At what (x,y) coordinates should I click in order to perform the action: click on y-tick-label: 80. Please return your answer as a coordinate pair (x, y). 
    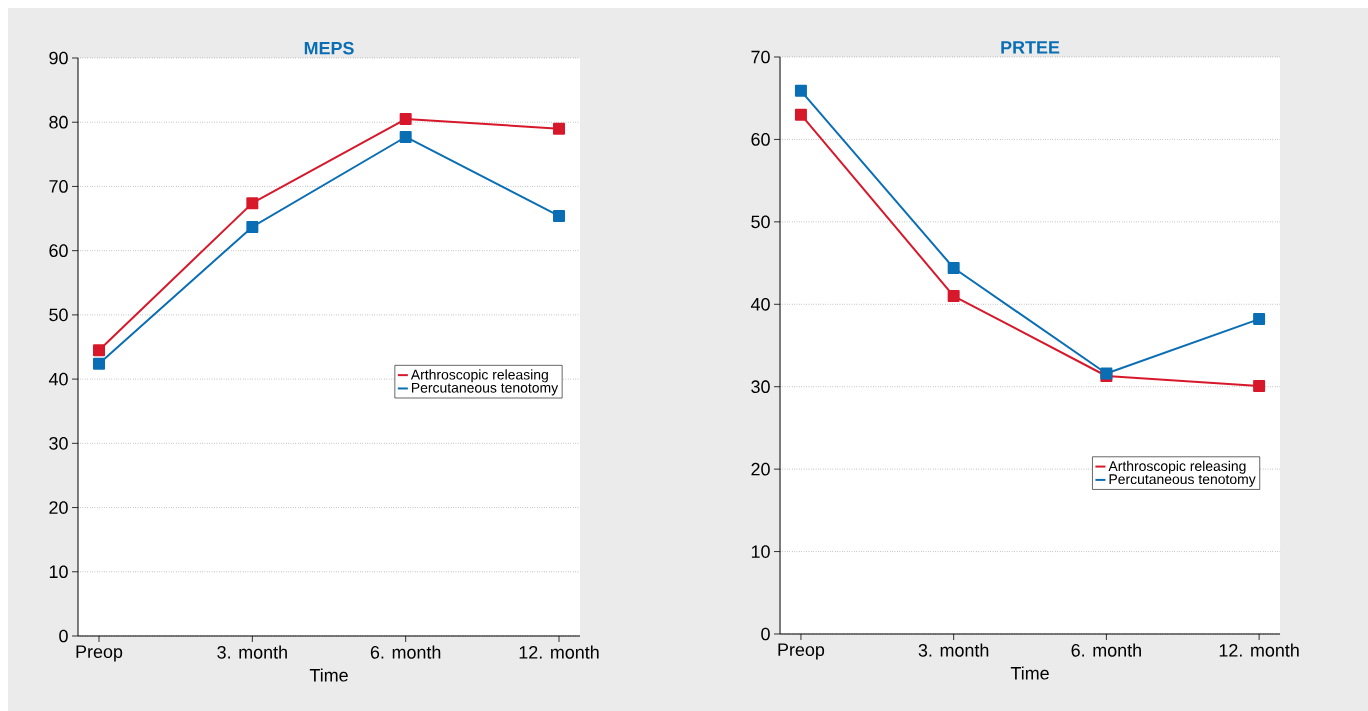
    Looking at the image, I should click on (58, 122).